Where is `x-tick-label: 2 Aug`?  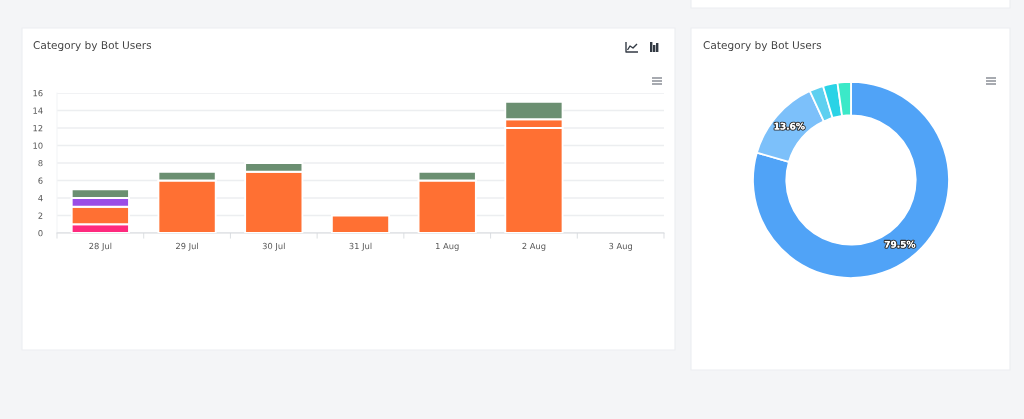
x-tick-label: 2 Aug is located at coordinates (534, 246).